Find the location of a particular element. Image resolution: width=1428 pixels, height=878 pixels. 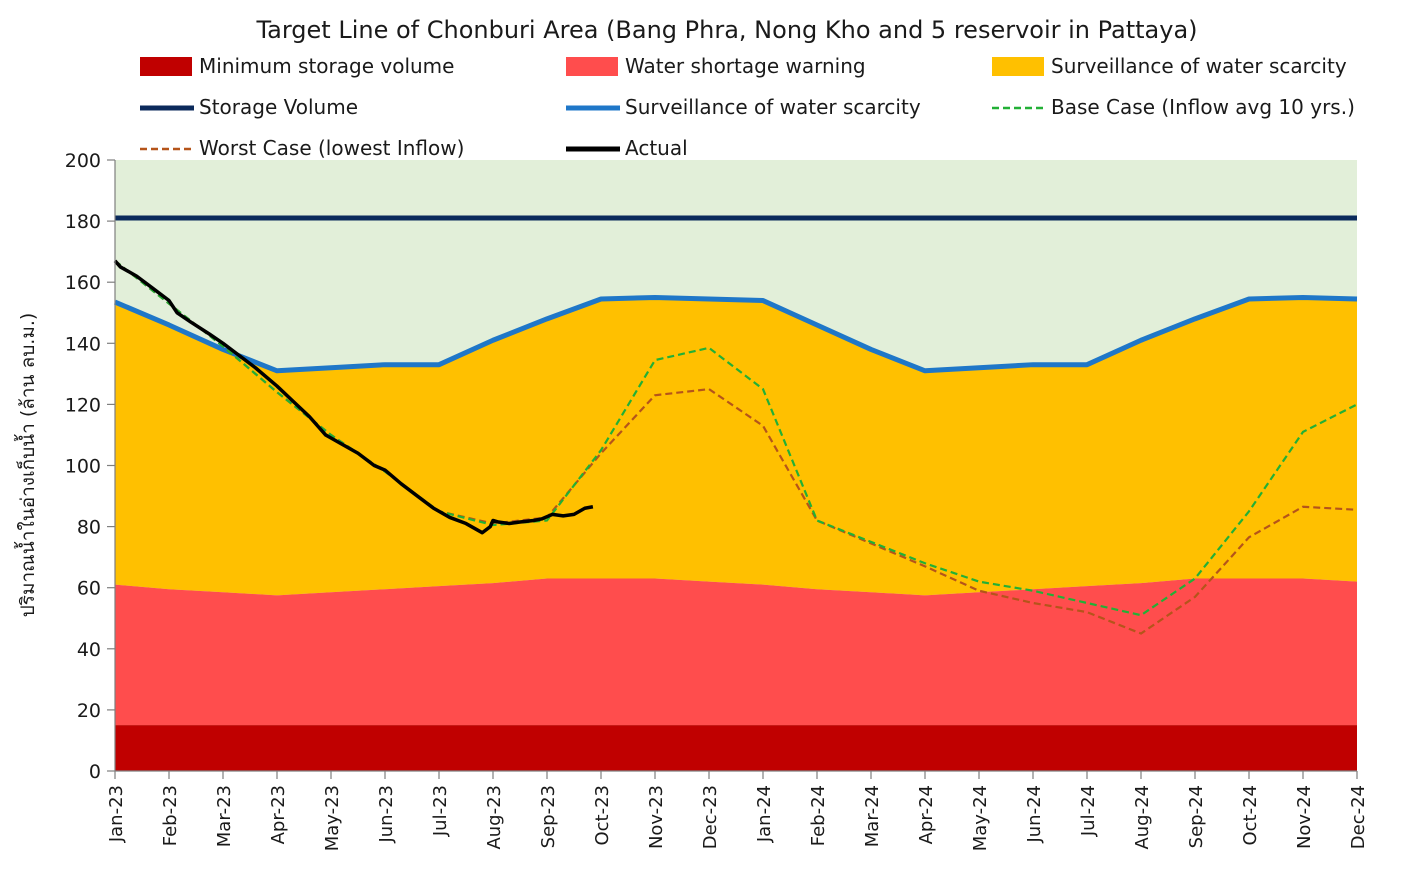

y-tick-label: 40 is located at coordinates (89, 650).